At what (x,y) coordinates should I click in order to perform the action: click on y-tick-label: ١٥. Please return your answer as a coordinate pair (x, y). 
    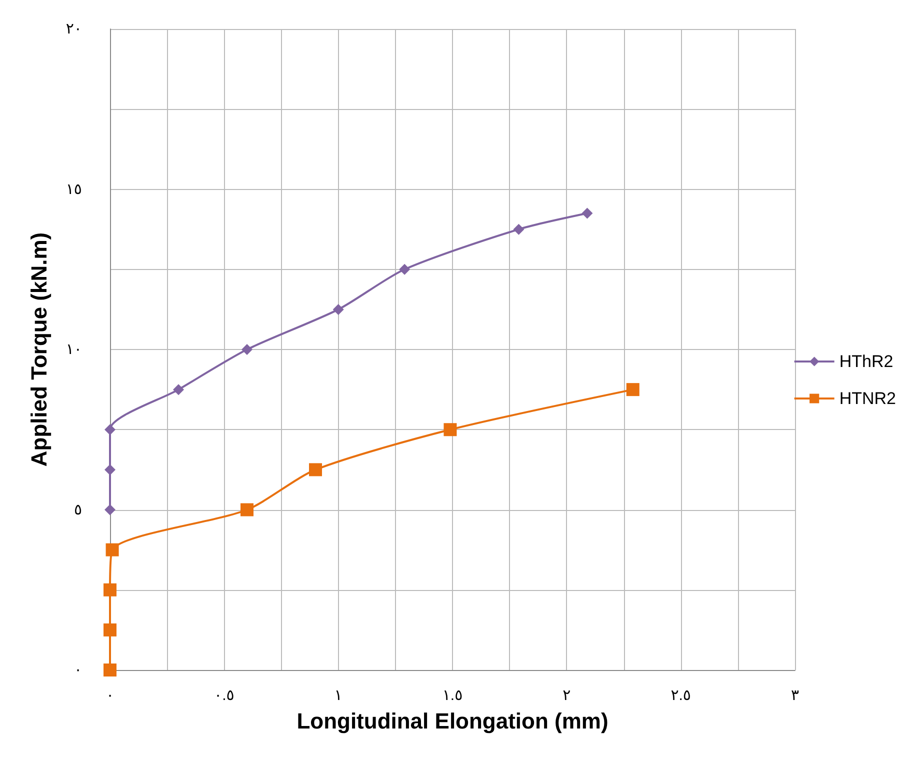
    Looking at the image, I should click on (74, 189).